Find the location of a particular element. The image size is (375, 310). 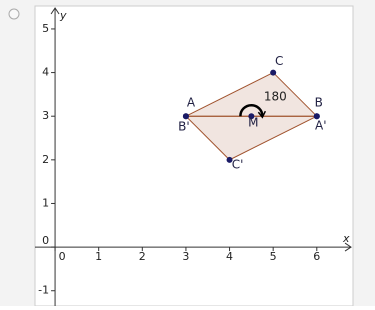

x-tick-label: 5 is located at coordinates (273, 256).